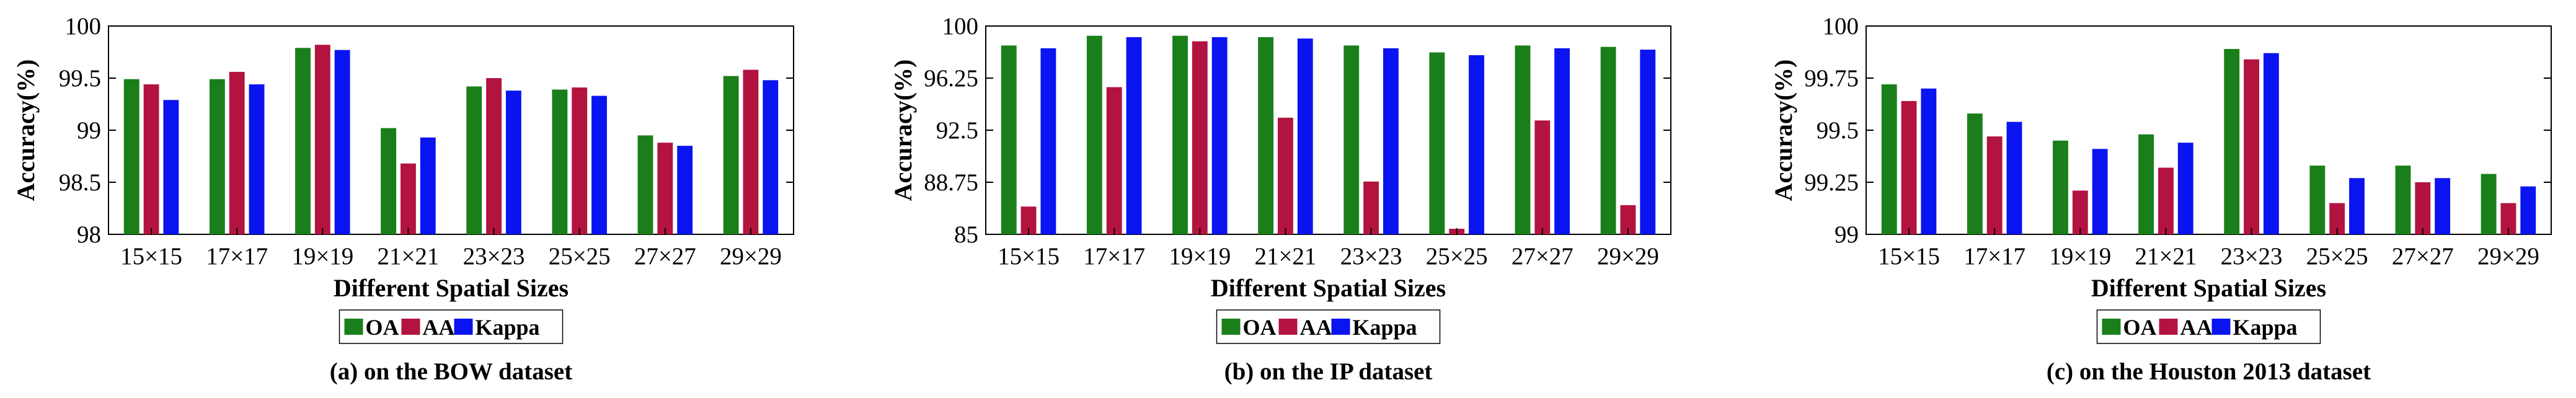 The width and height of the screenshot is (2576, 398). I want to click on x-tick-label: 23×23, so click(2252, 256).